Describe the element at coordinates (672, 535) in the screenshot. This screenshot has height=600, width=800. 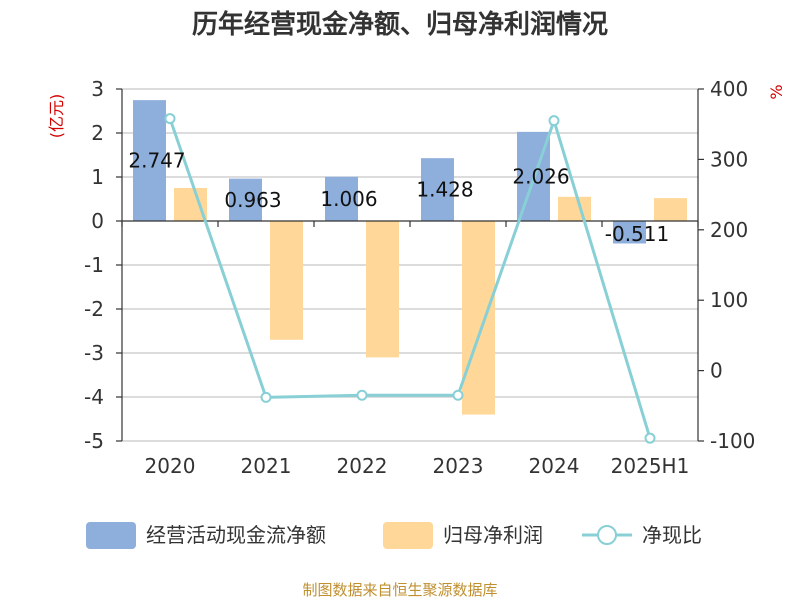
I see `legend-label: 净现比` at that location.